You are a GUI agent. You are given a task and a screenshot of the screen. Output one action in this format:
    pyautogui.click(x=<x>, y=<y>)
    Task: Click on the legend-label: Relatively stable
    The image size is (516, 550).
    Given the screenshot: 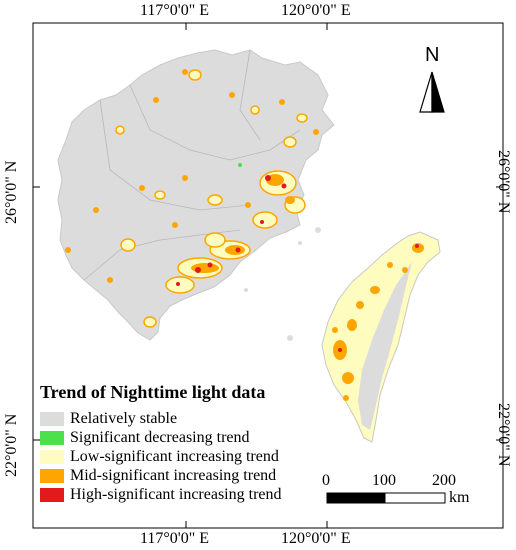 What is the action you would take?
    pyautogui.click(x=124, y=418)
    